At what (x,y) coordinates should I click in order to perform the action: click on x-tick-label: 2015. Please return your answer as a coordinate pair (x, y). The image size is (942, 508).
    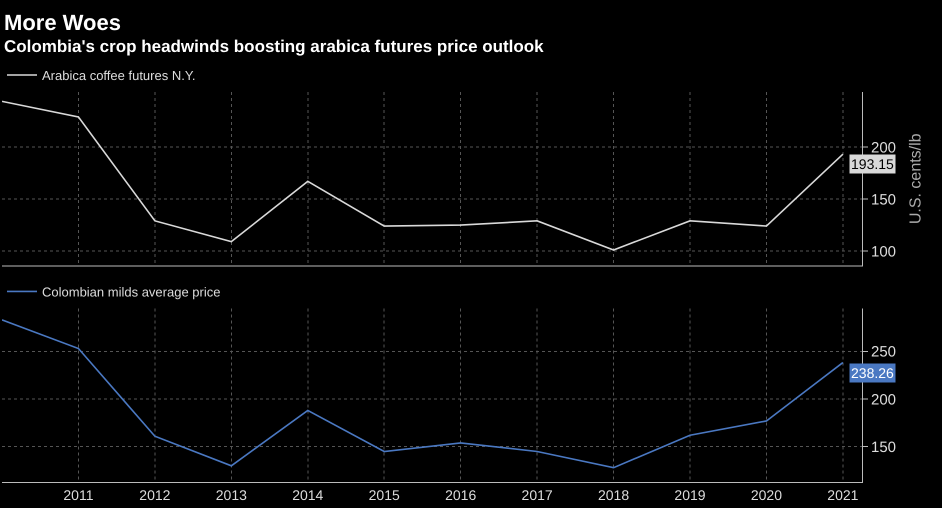
    Looking at the image, I should click on (384, 494).